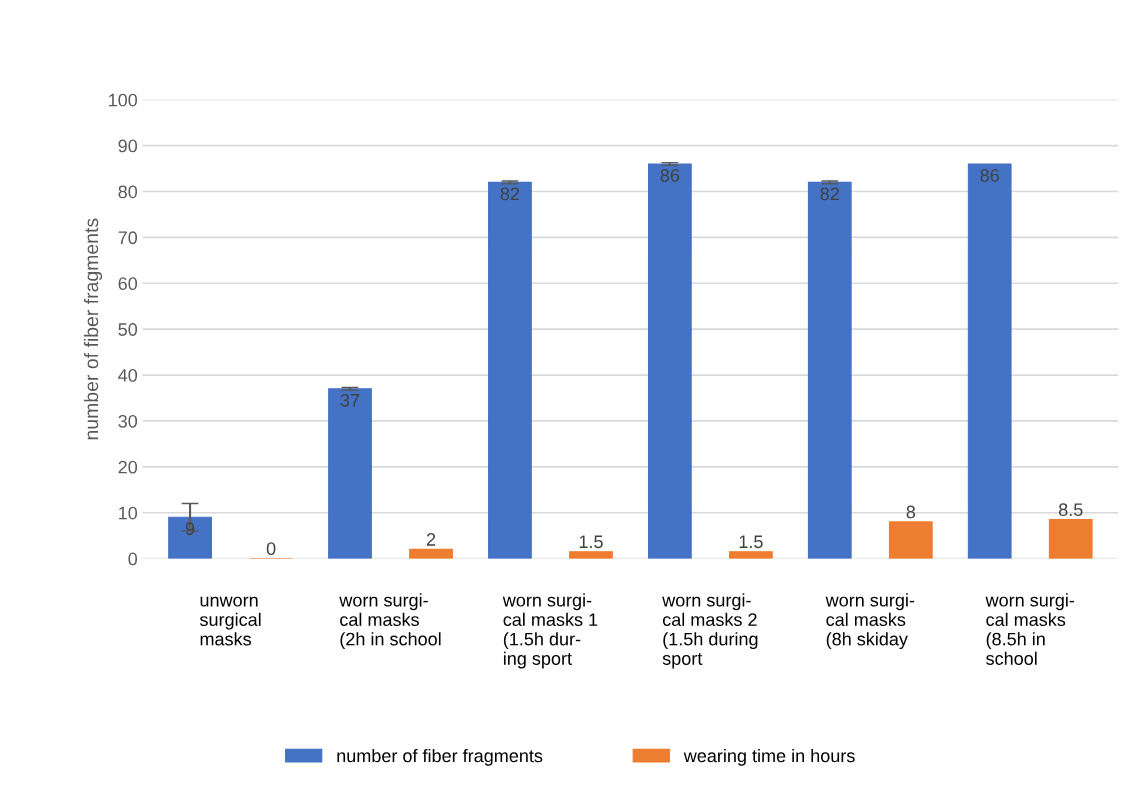 This screenshot has height=798, width=1141. I want to click on x-tick-label: worn surgi- cal masks 2 (1.5h during sport, so click(710, 631).